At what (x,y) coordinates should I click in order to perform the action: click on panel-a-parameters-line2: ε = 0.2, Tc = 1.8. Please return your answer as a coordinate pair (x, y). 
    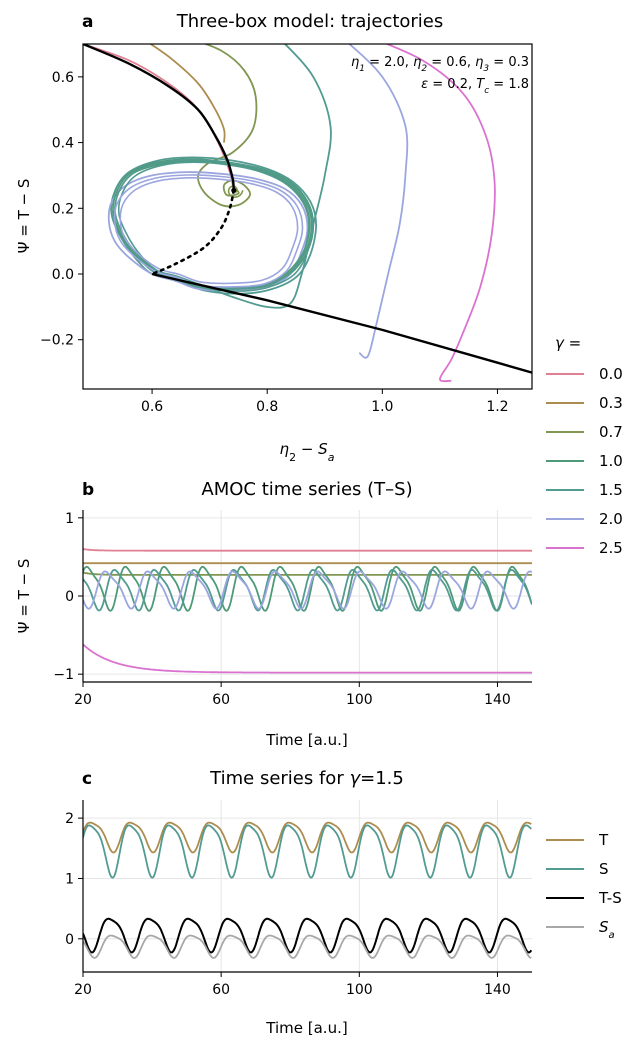
    Looking at the image, I should click on (475, 86).